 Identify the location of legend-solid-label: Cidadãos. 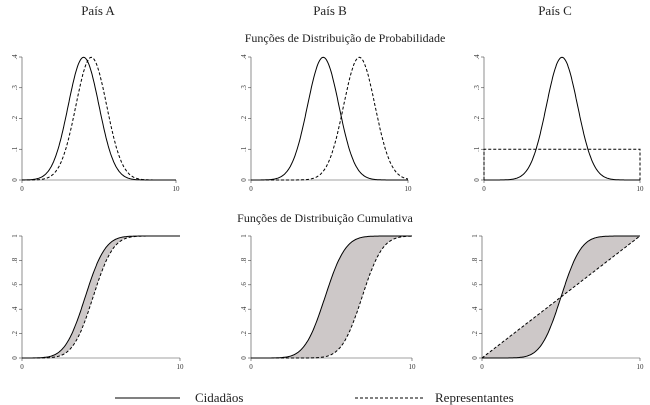
(219, 397).